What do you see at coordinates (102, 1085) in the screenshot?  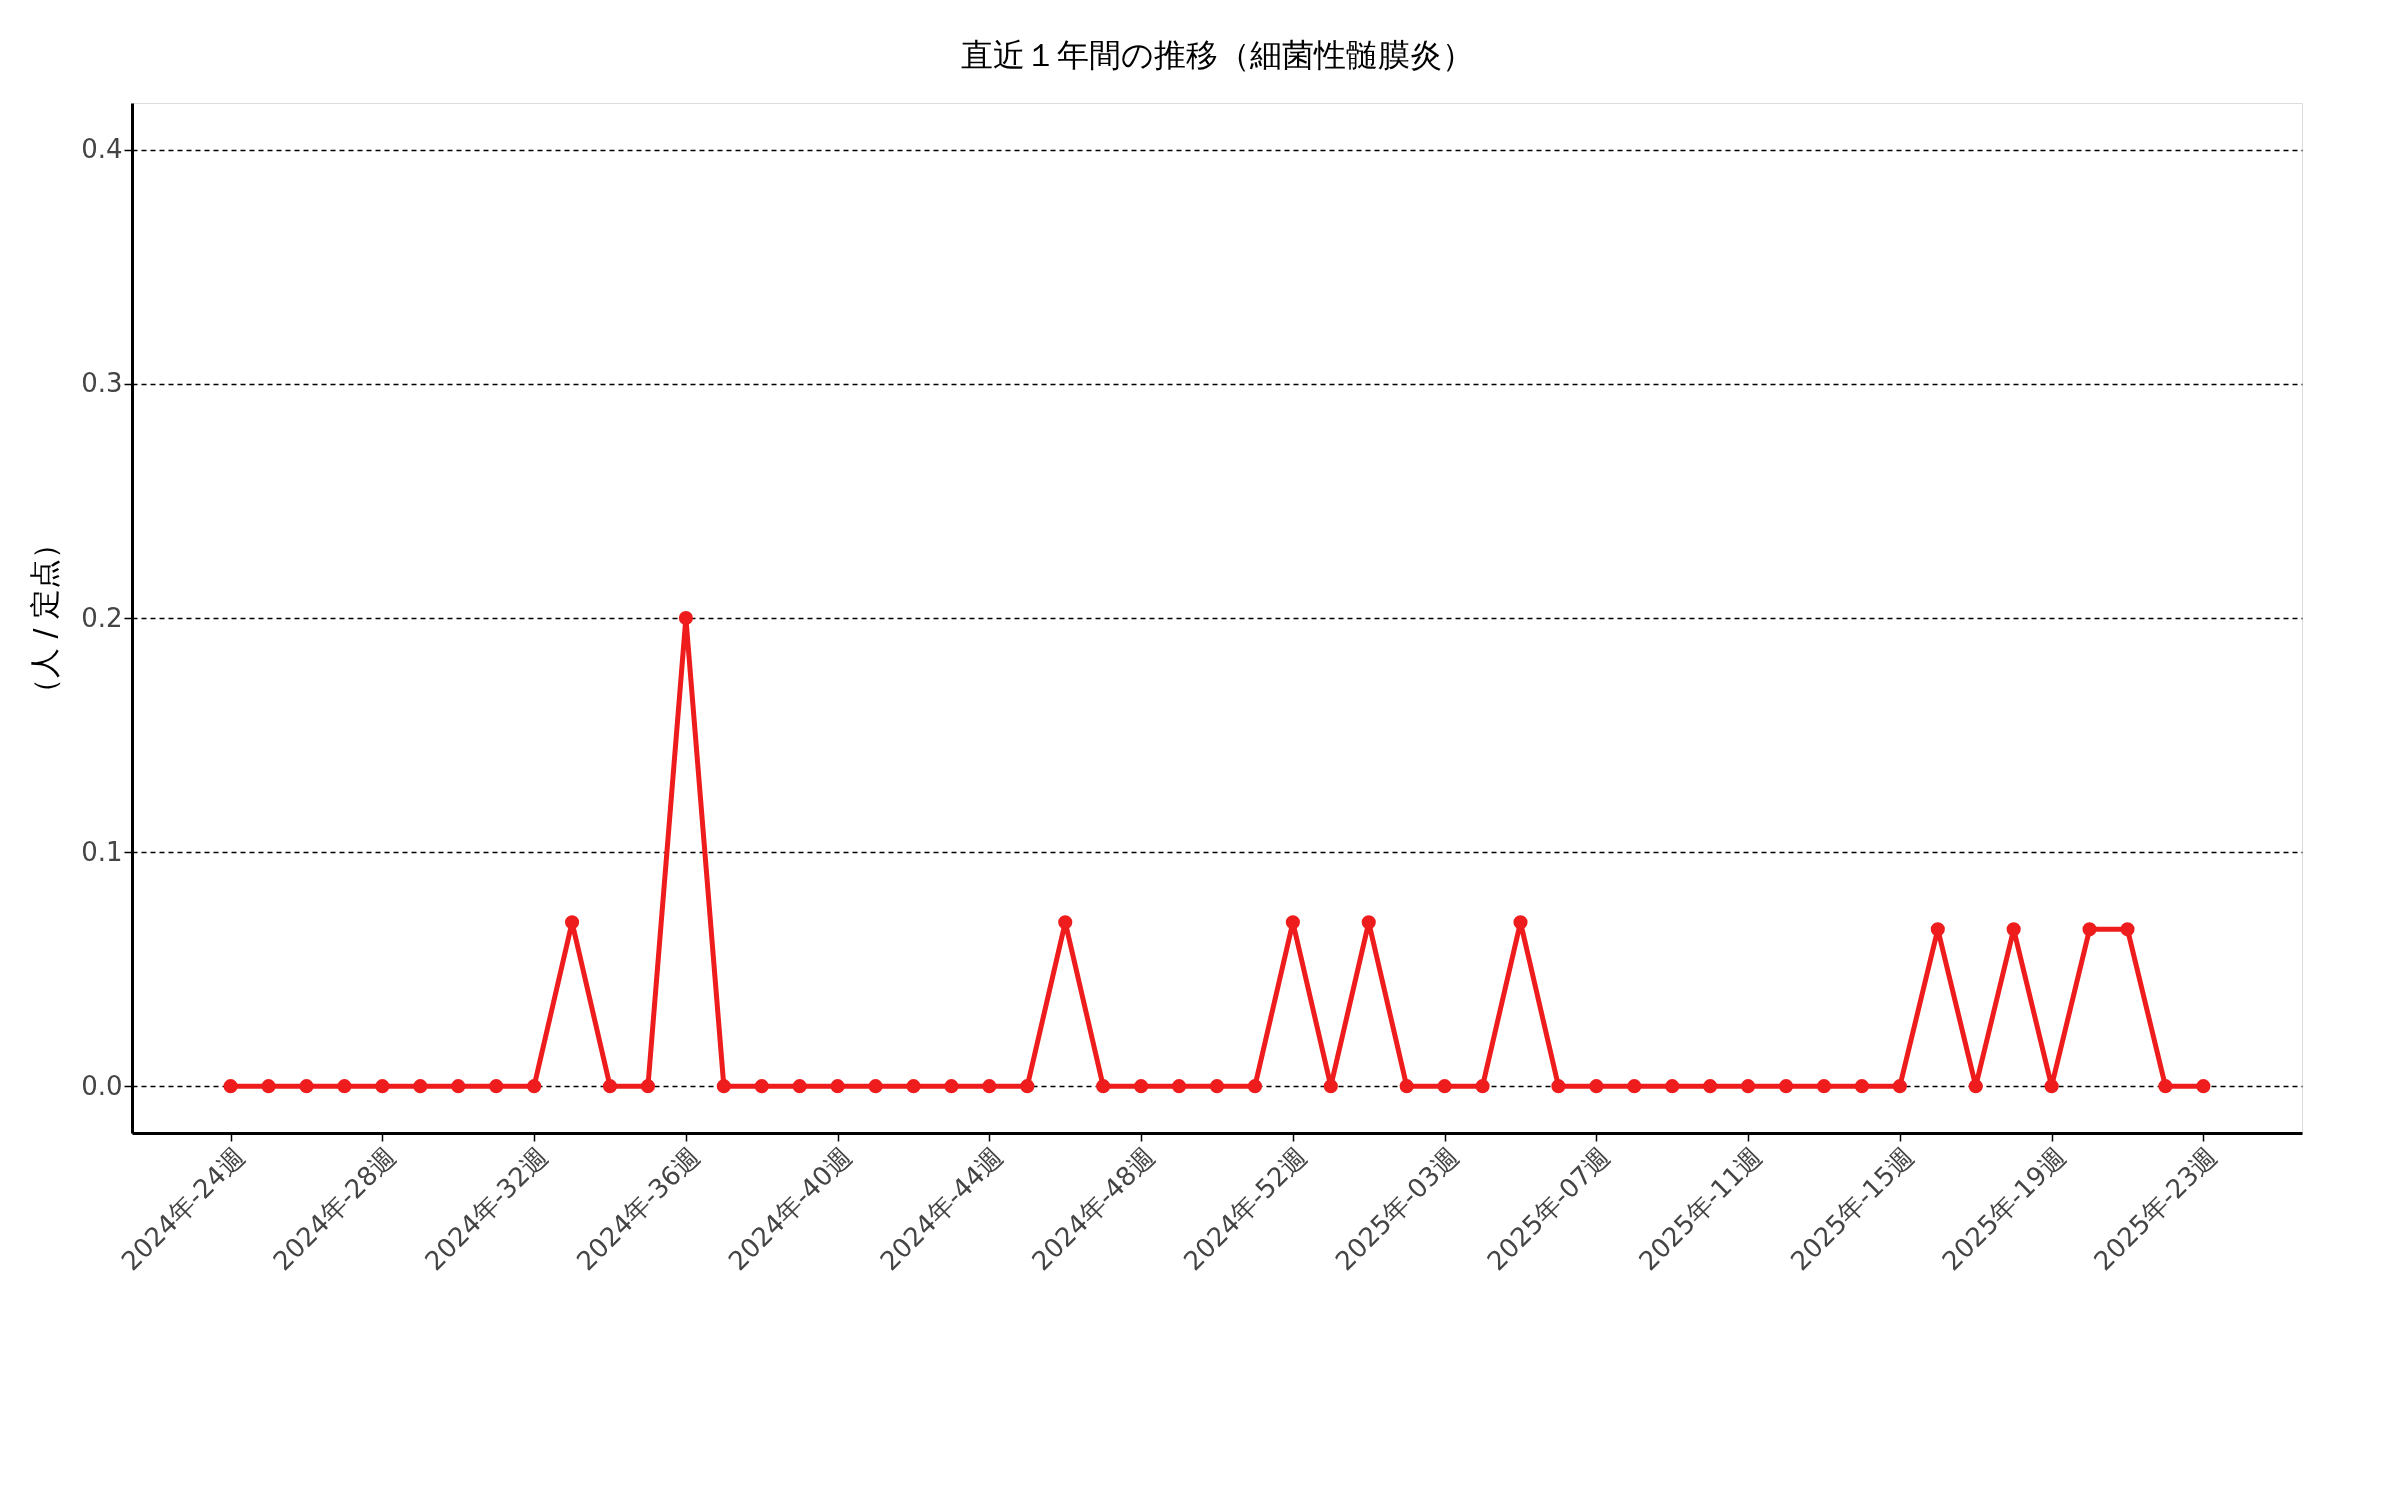 I see `y-tick-label: 0.0` at bounding box center [102, 1085].